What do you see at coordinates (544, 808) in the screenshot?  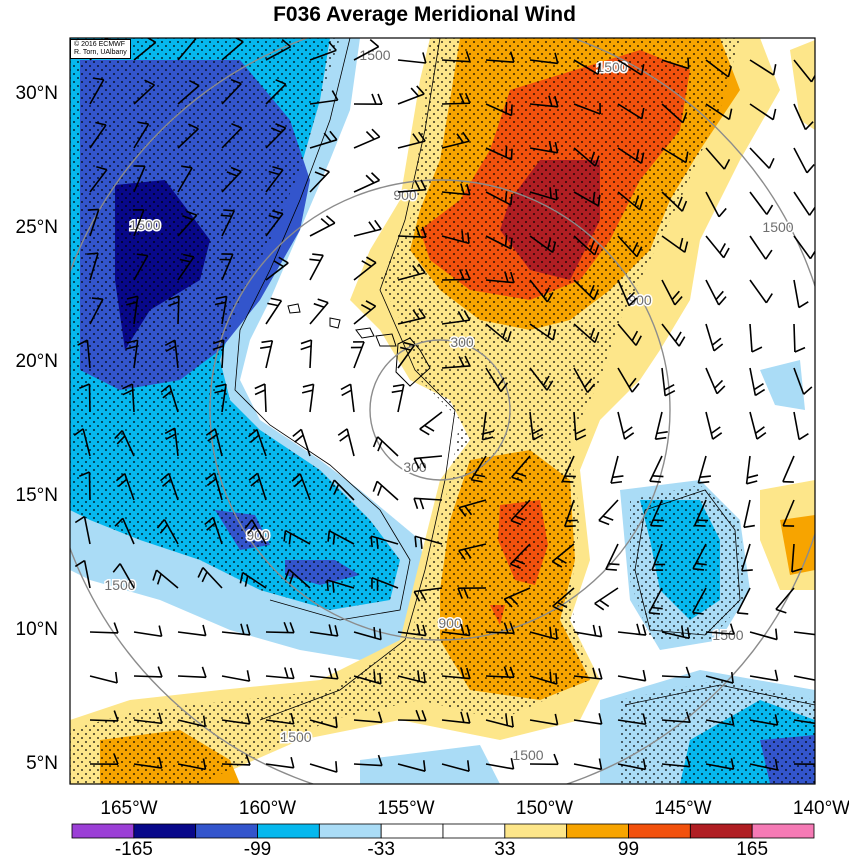 I see `longitude-label: 150°W` at bounding box center [544, 808].